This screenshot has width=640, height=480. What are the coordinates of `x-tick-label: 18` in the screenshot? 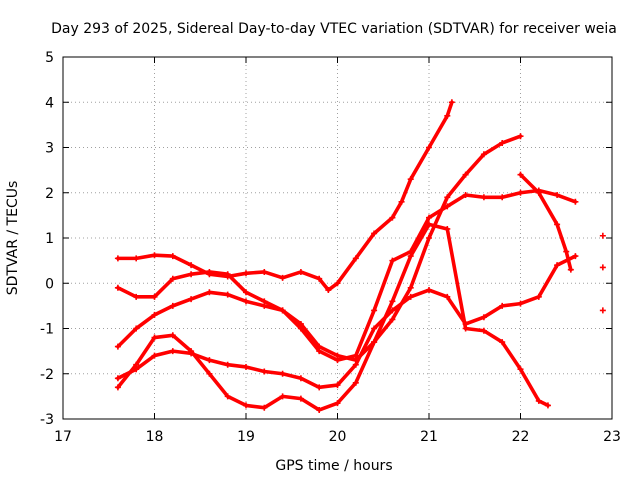 It's located at (155, 437).